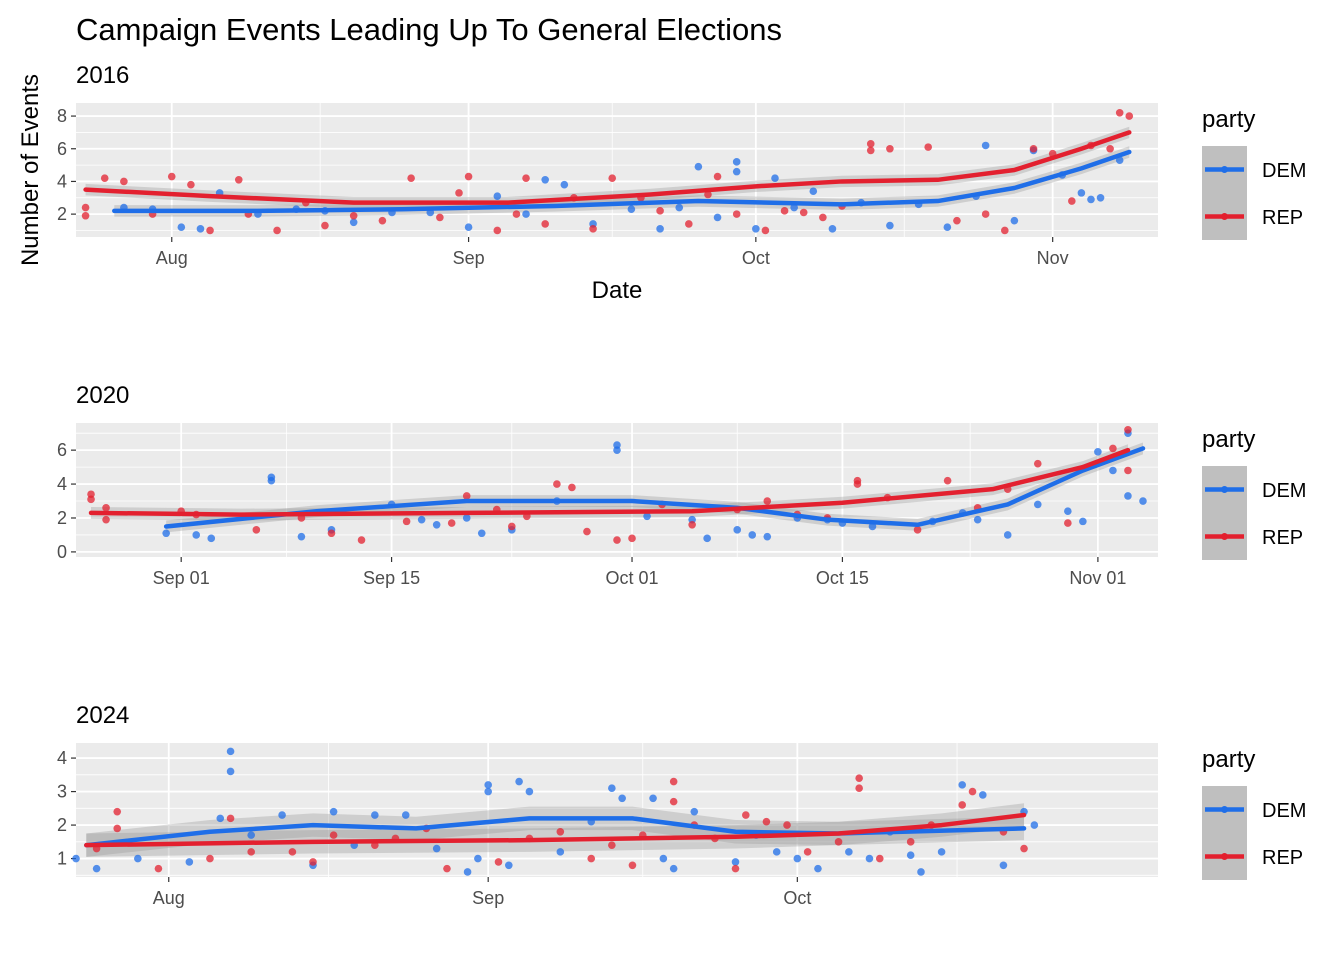 The width and height of the screenshot is (1344, 965). Describe the element at coordinates (30, 170) in the screenshot. I see `y-axis-label: Number of Events` at that location.